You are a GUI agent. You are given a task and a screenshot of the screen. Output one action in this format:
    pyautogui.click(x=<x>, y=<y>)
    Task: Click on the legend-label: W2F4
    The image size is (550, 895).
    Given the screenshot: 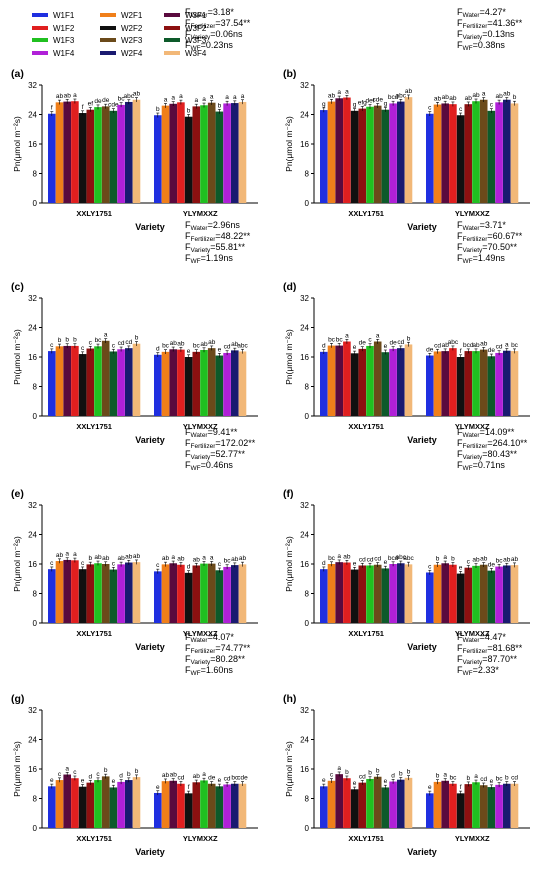 What is the action you would take?
    pyautogui.click(x=132, y=53)
    